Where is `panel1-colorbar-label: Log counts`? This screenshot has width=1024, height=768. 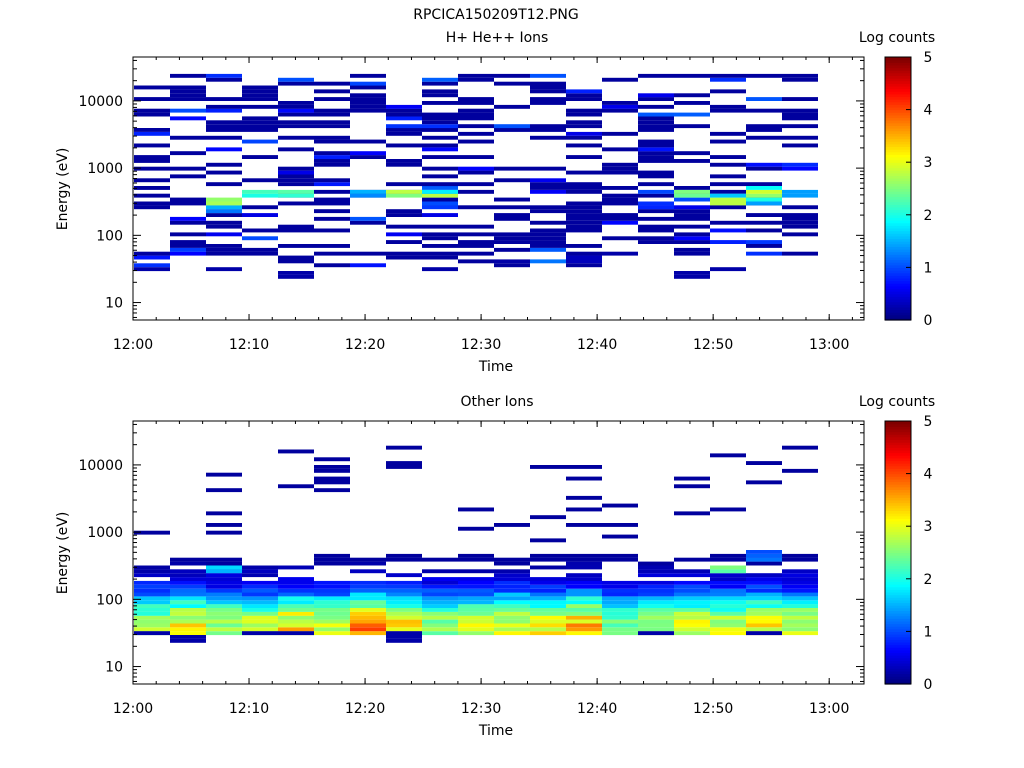
panel1-colorbar-label: Log counts is located at coordinates (897, 38).